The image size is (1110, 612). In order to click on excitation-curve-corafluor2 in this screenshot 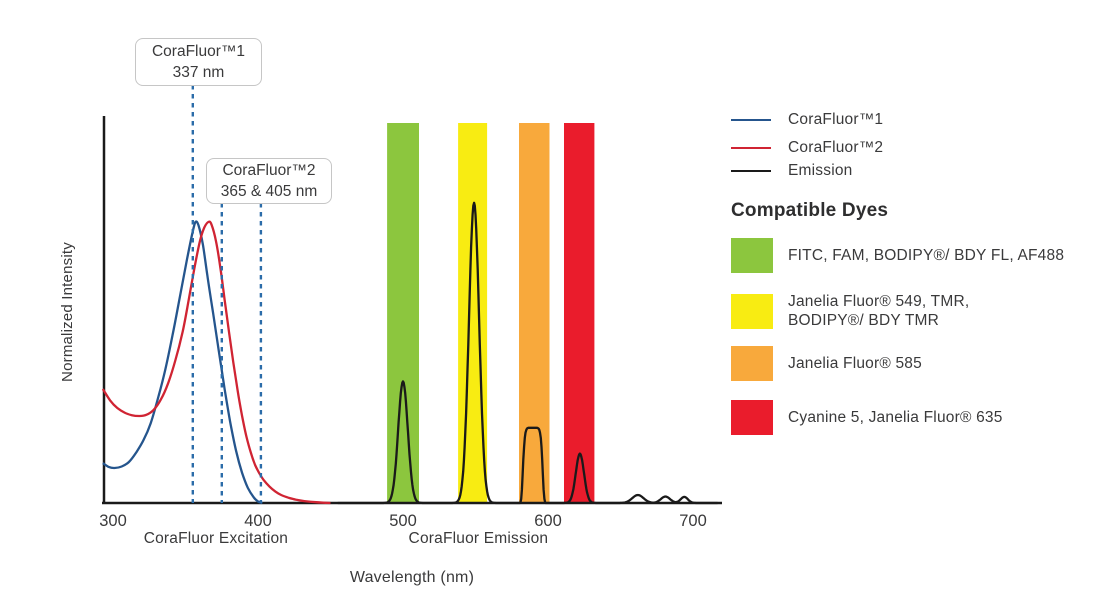, I will do `click(216, 362)`.